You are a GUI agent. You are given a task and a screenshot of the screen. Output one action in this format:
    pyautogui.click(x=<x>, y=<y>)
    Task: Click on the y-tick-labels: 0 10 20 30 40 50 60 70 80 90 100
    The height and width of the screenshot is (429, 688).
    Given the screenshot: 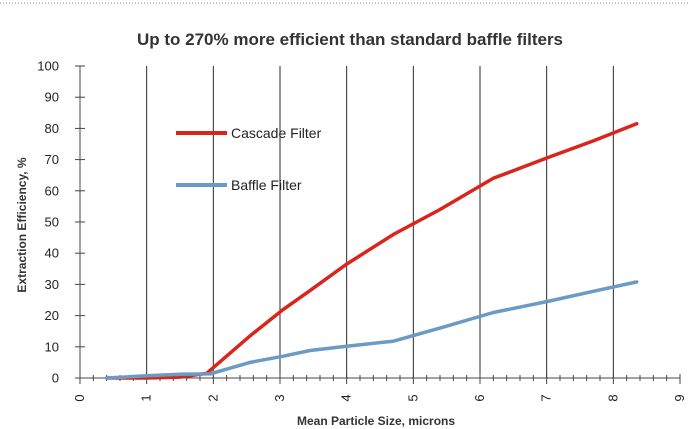 What is the action you would take?
    pyautogui.click(x=48, y=222)
    